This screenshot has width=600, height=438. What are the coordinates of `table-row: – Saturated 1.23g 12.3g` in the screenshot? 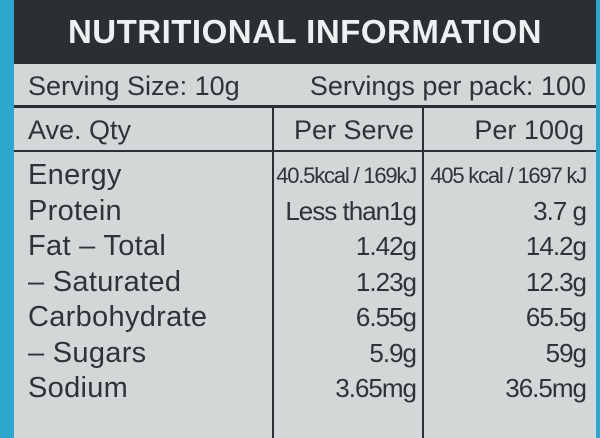 It's located at (305, 283).